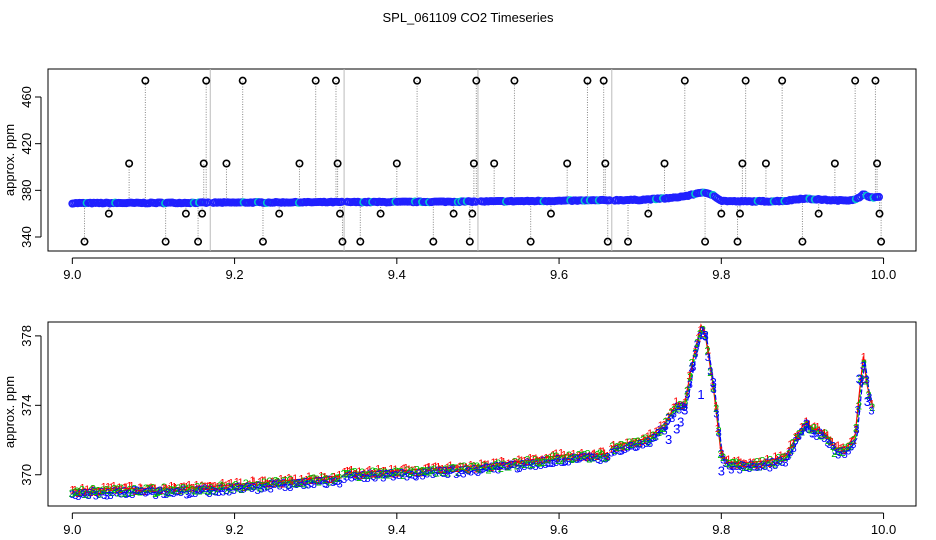  Describe the element at coordinates (26, 475) in the screenshot. I see `y-tick-label: 370` at that location.